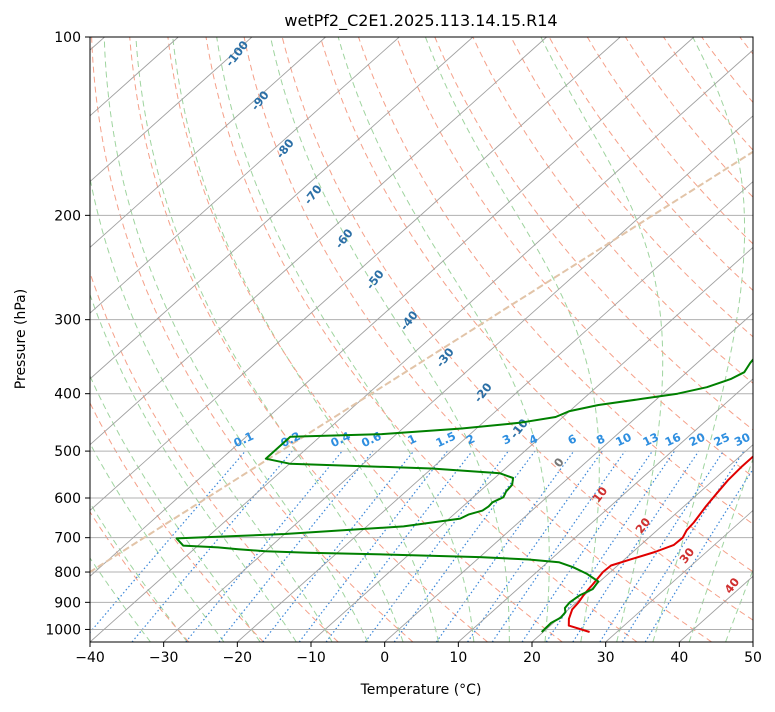  What do you see at coordinates (67, 216) in the screenshot?
I see `y-tick-label: 200` at bounding box center [67, 216].